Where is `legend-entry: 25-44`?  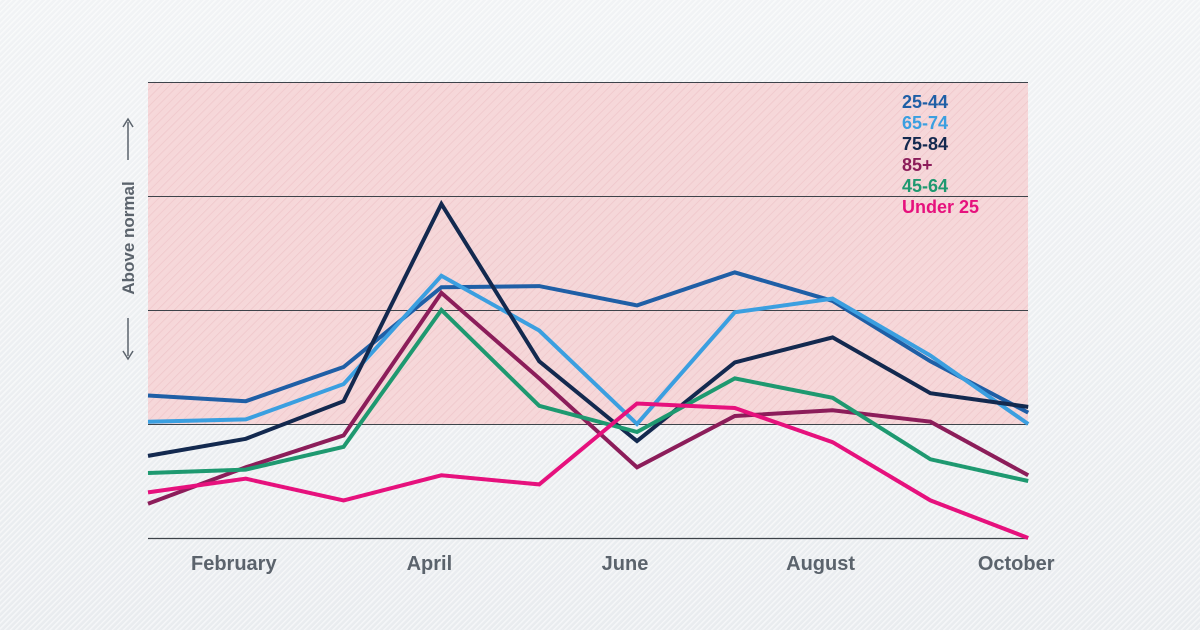
legend-entry: 25-44 is located at coordinates (925, 102).